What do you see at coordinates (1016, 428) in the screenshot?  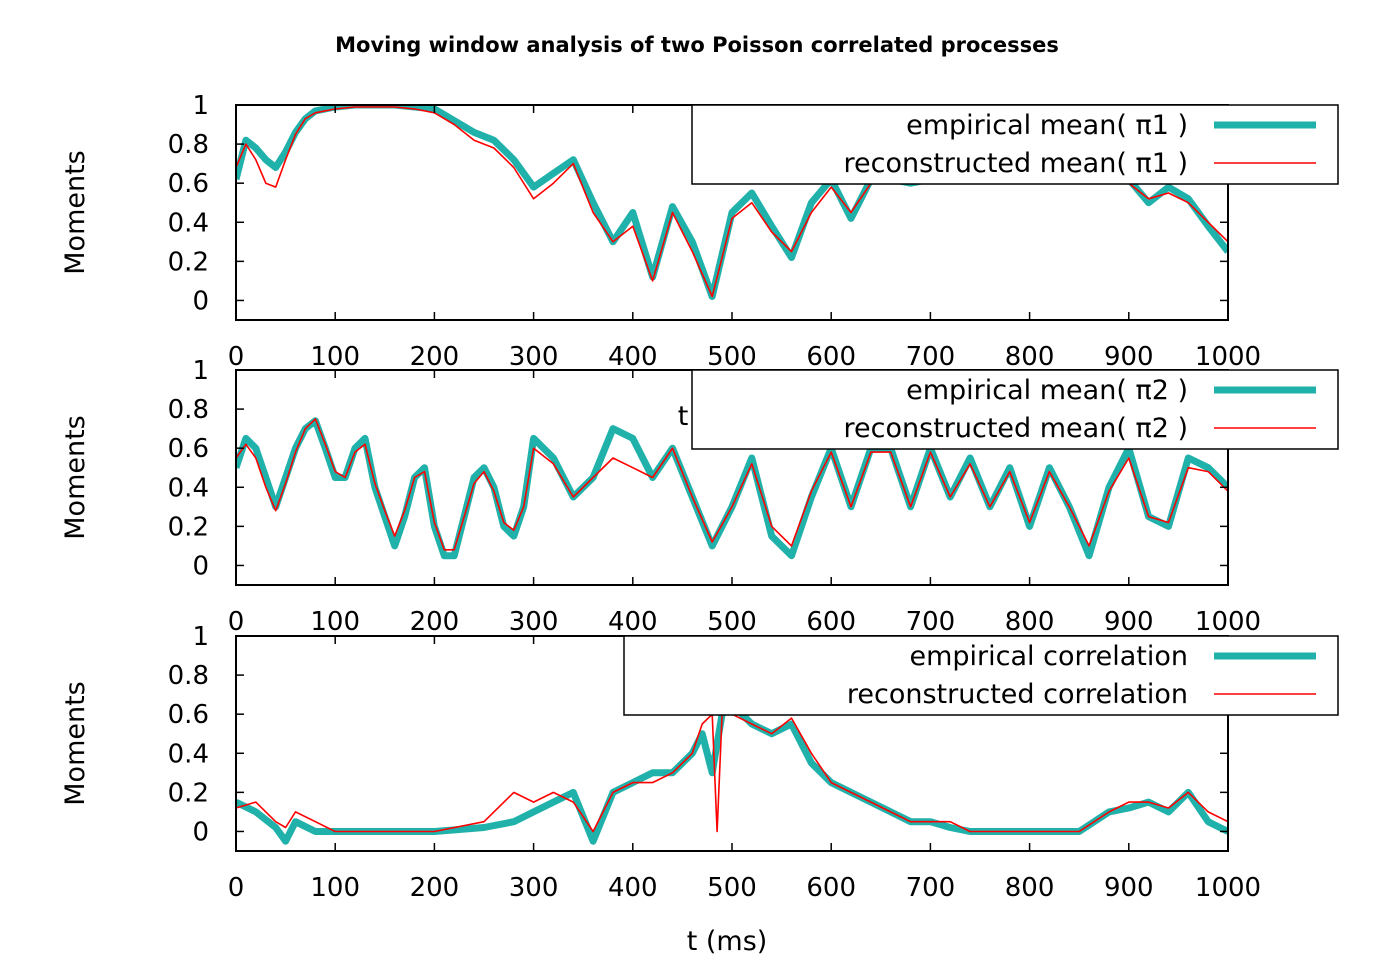 I see `legend-label: reconstructed mean( π2 )` at bounding box center [1016, 428].